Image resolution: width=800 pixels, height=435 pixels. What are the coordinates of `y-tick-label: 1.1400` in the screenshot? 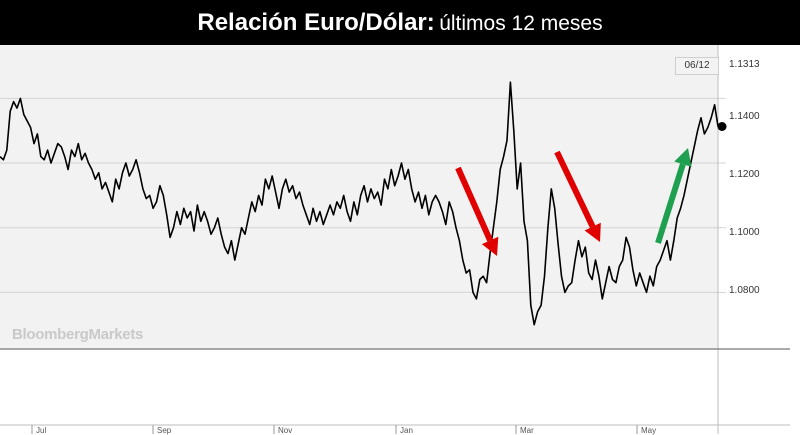 It's located at (744, 116).